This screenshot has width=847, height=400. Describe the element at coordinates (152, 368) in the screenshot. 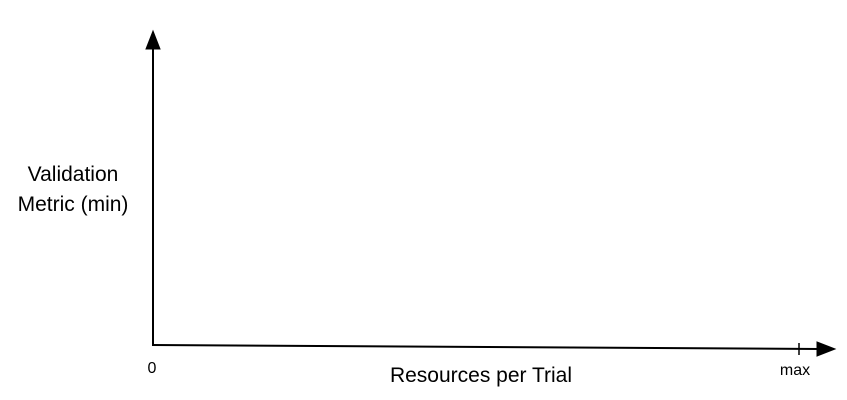

I see `x-tick-label-0: 0` at that location.